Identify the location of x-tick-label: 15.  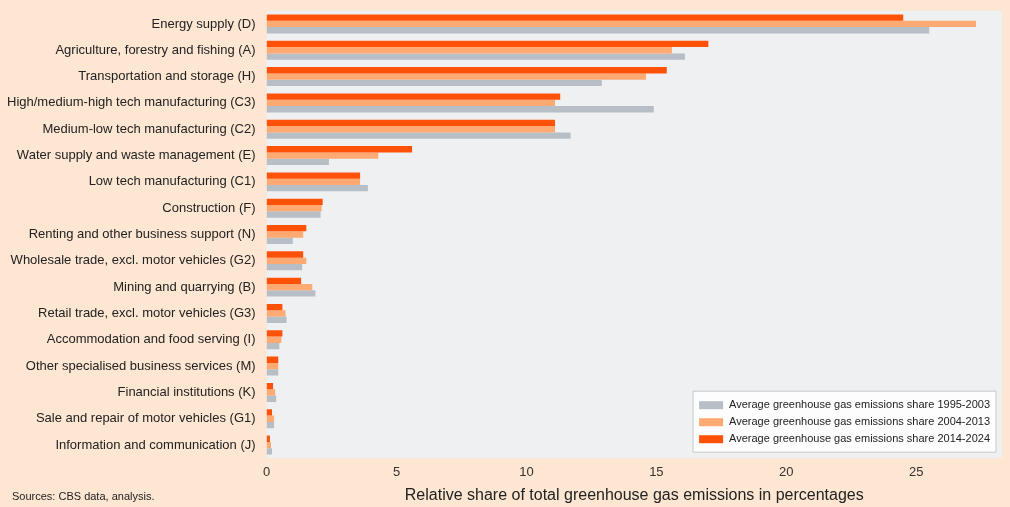
(656, 471).